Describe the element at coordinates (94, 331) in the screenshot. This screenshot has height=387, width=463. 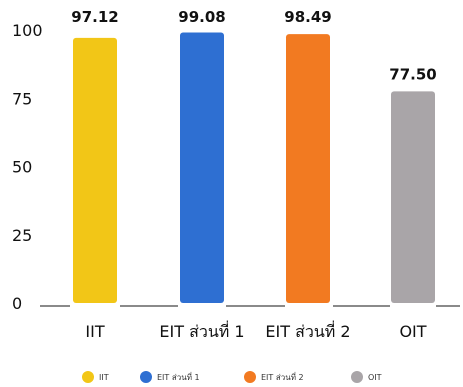
I see `category-label: IIT` at that location.